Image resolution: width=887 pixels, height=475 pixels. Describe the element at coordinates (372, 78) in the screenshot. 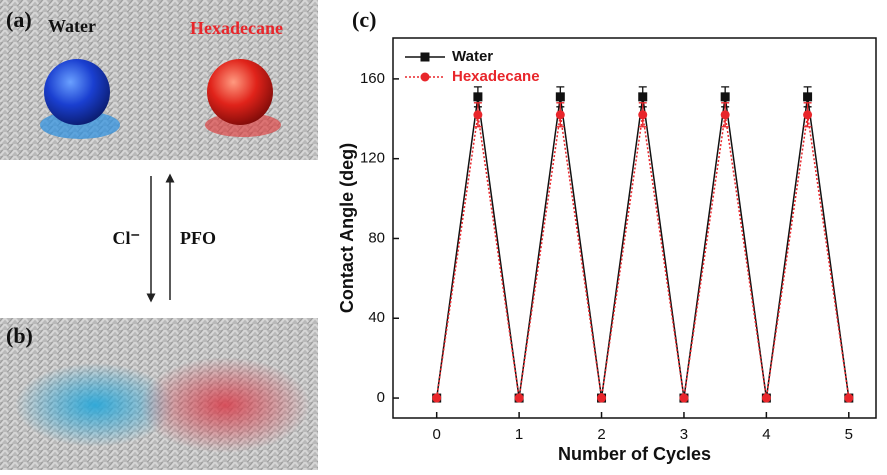

I see `y-tick-label: 160` at that location.